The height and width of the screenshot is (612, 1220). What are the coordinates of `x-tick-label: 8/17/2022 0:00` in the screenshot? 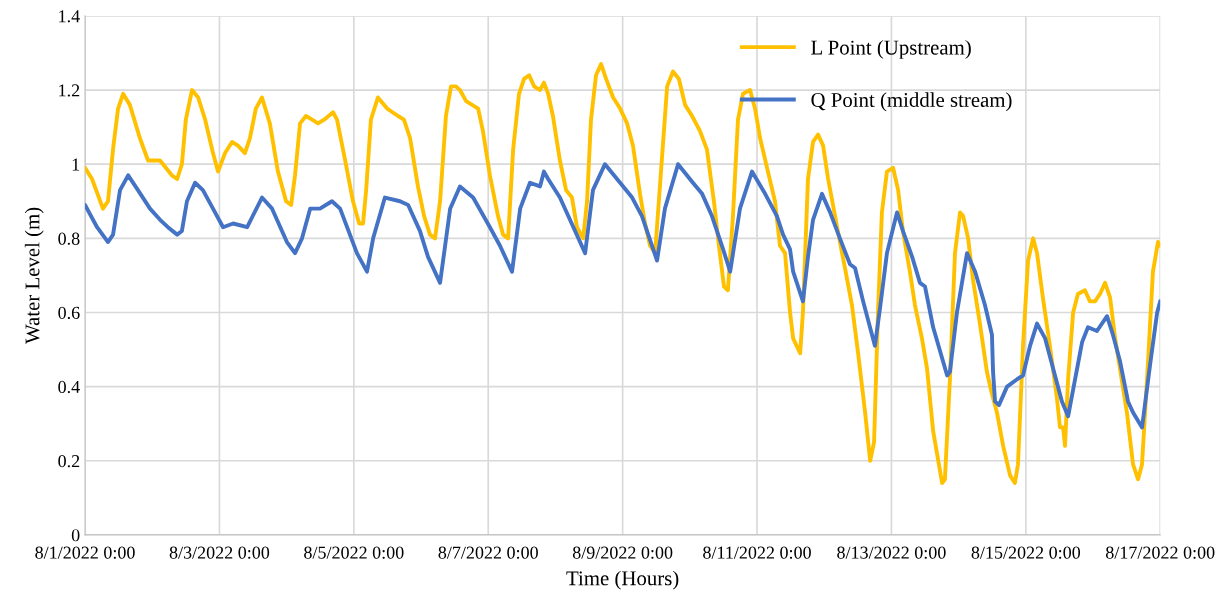 It's located at (1160, 552).